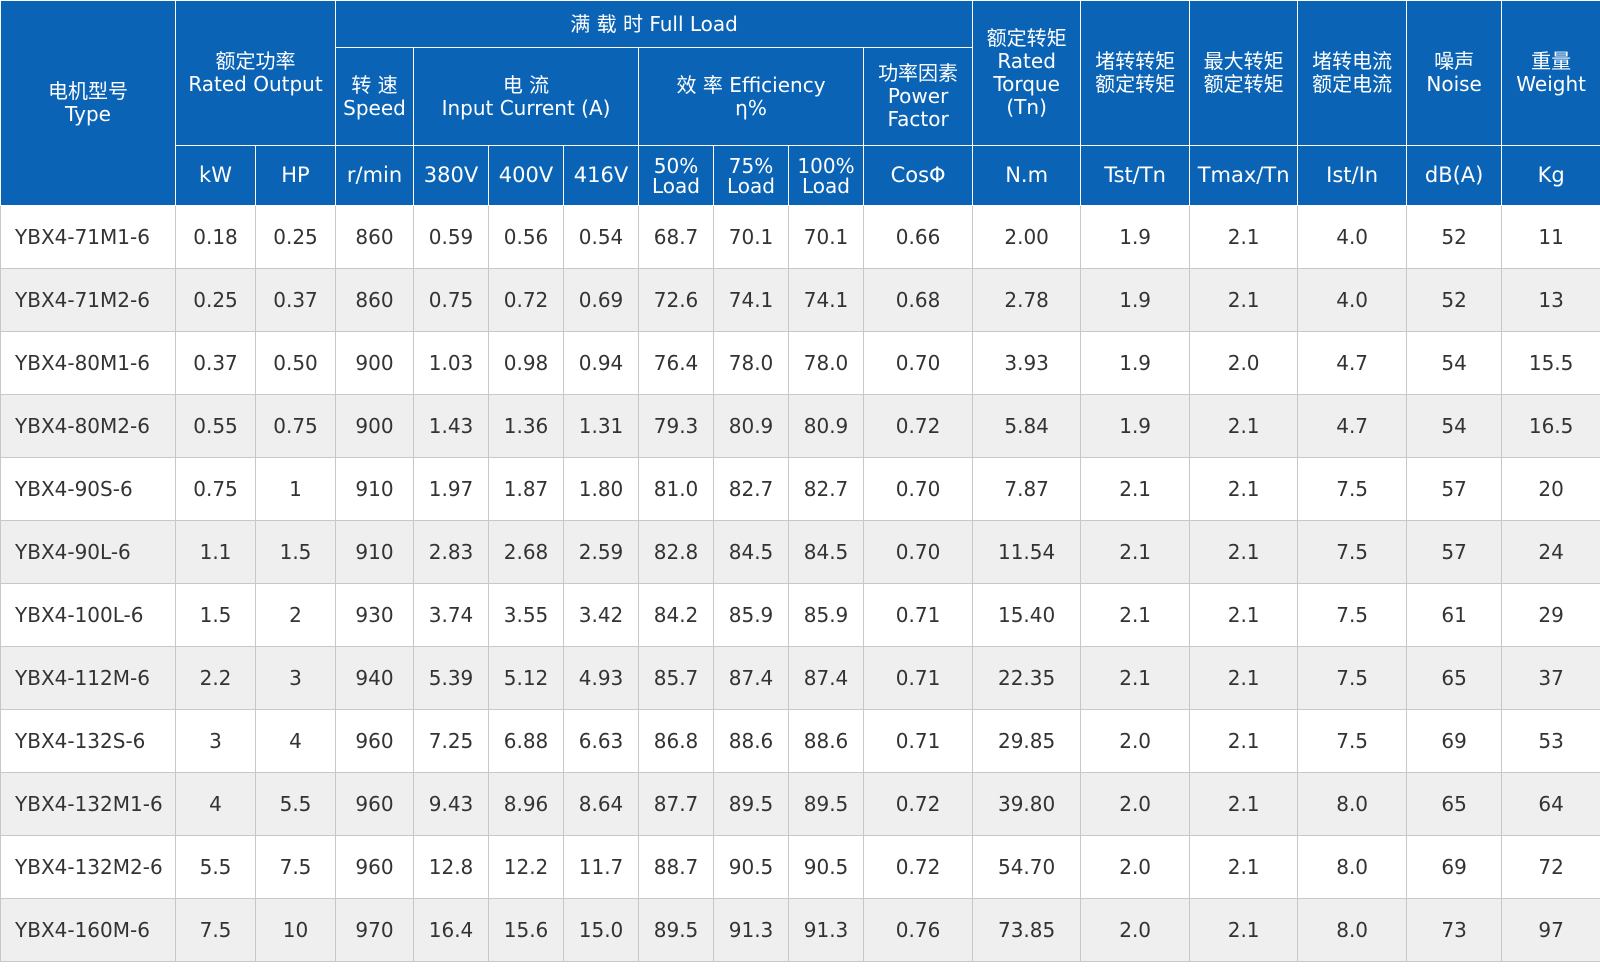  I want to click on table-cell: 4.0, so click(1352, 300).